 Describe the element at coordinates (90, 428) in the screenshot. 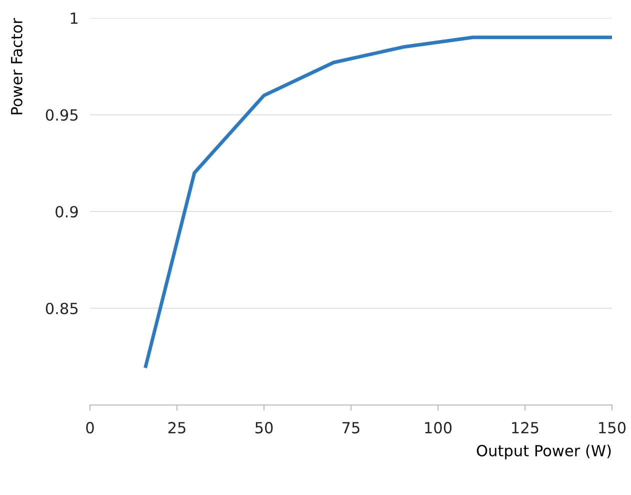

I see `x-tick-label: 0` at that location.